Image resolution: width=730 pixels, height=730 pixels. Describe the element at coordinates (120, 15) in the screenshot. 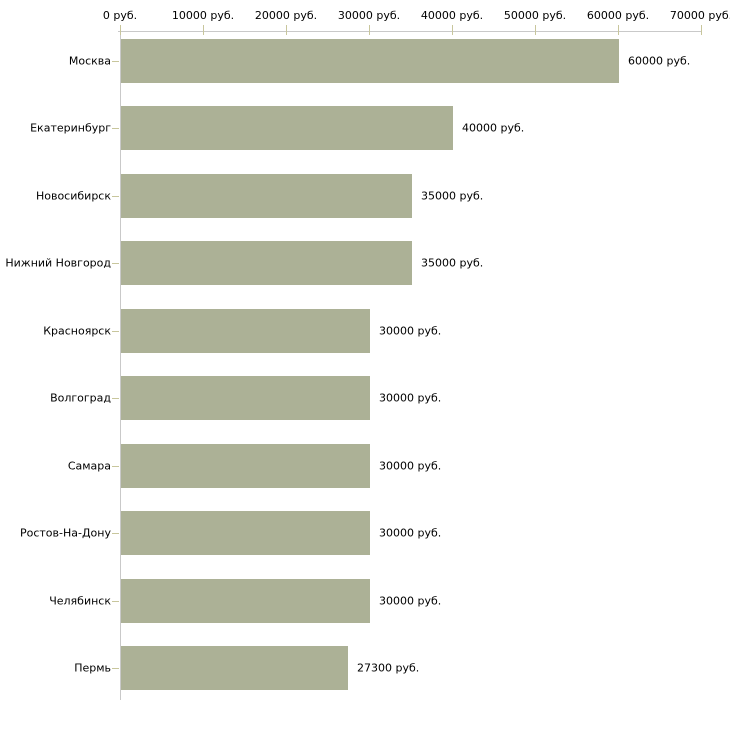

I see `x-tick-label: 0 руб.` at that location.